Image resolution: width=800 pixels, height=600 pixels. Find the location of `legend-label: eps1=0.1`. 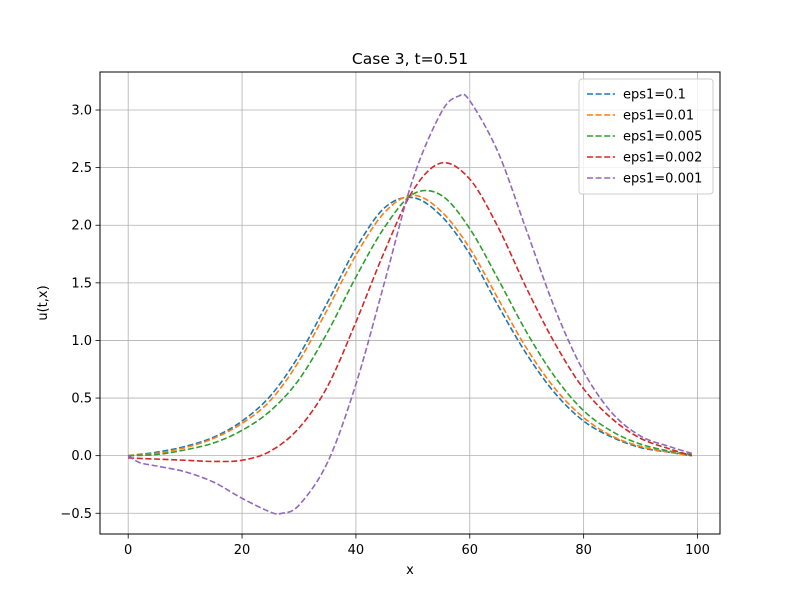

legend-label: eps1=0.1 is located at coordinates (654, 95).